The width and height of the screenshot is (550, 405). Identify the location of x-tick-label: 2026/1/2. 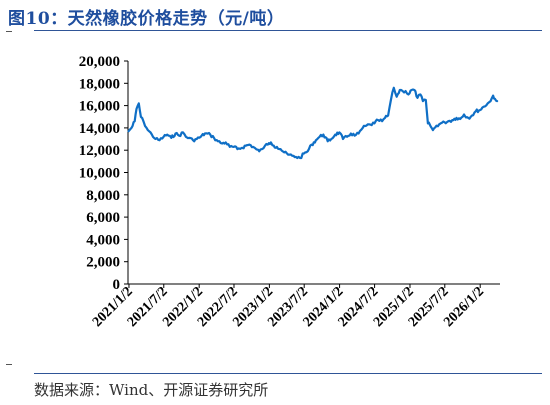
(464, 307).